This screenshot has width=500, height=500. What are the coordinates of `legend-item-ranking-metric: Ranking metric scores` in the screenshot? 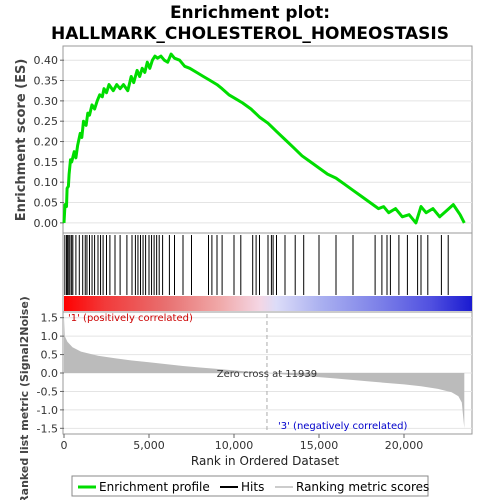 It's located at (352, 487).